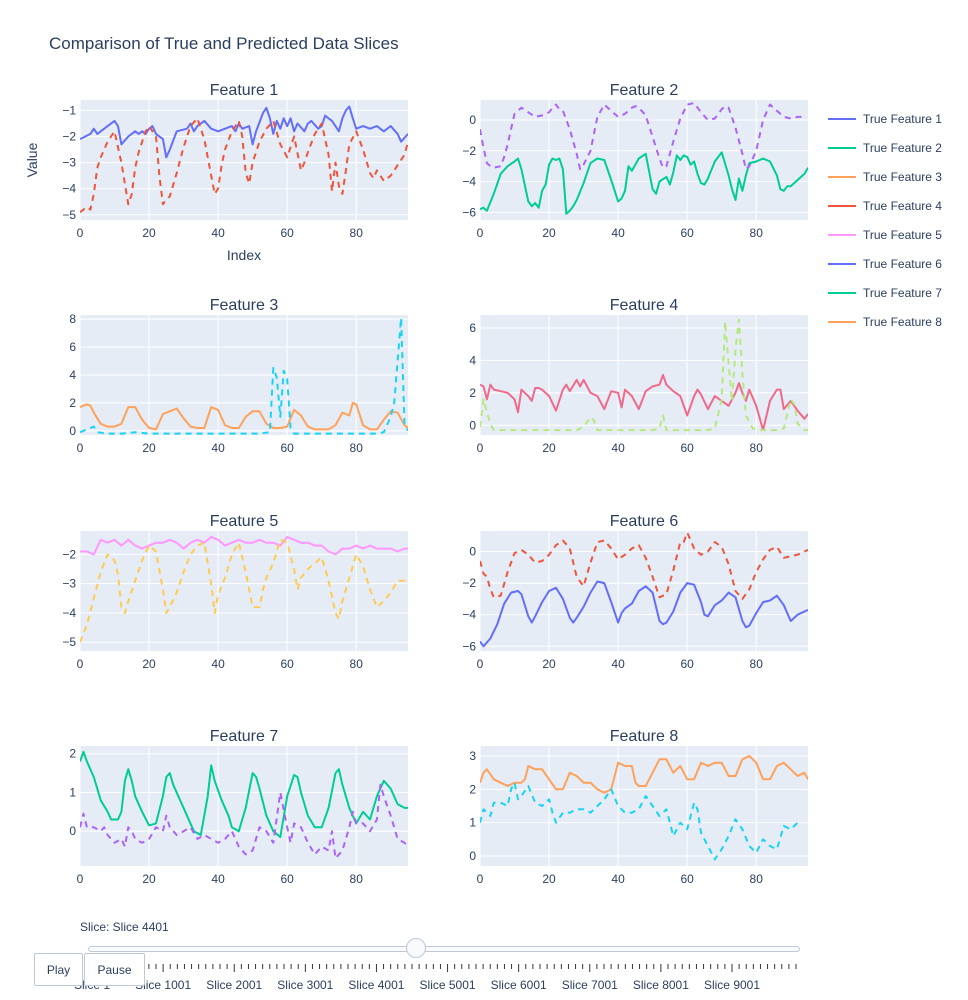  What do you see at coordinates (415, 948) in the screenshot?
I see `slider-handle` at bounding box center [415, 948].